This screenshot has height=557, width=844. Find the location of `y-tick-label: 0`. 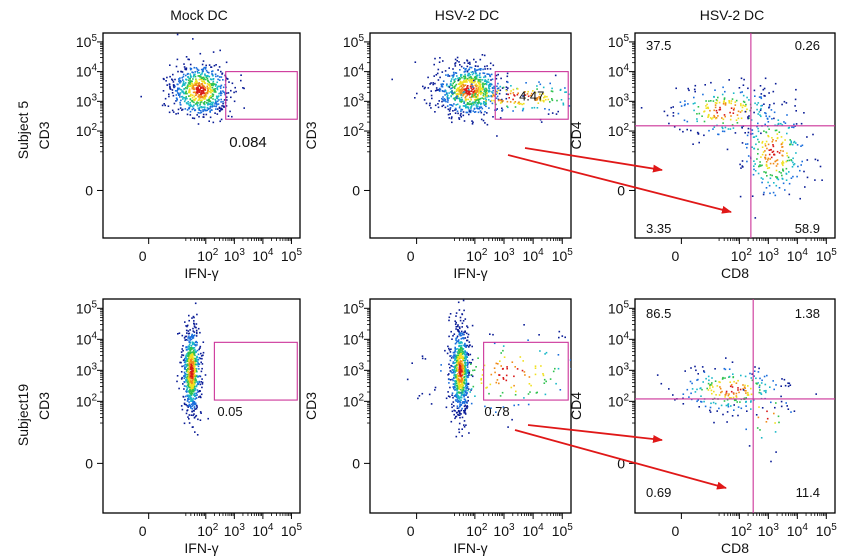

y-tick-label: 0 is located at coordinates (89, 190).